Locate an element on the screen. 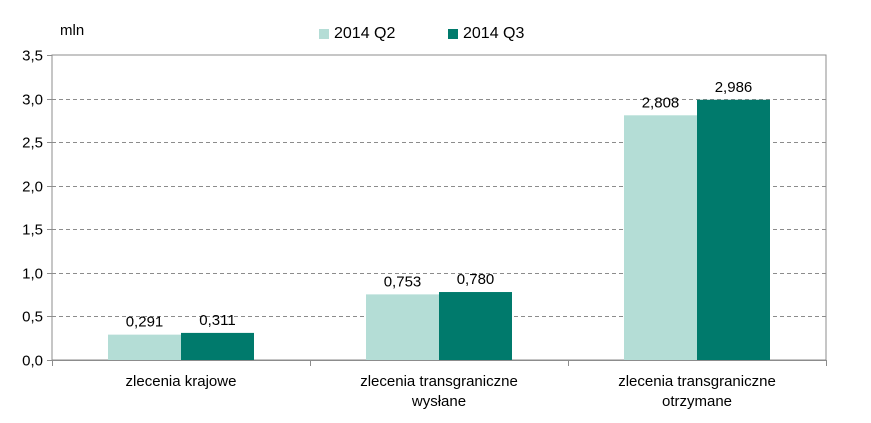 The height and width of the screenshot is (423, 871). legend-label-series-2: 2014 Q3 is located at coordinates (494, 33).